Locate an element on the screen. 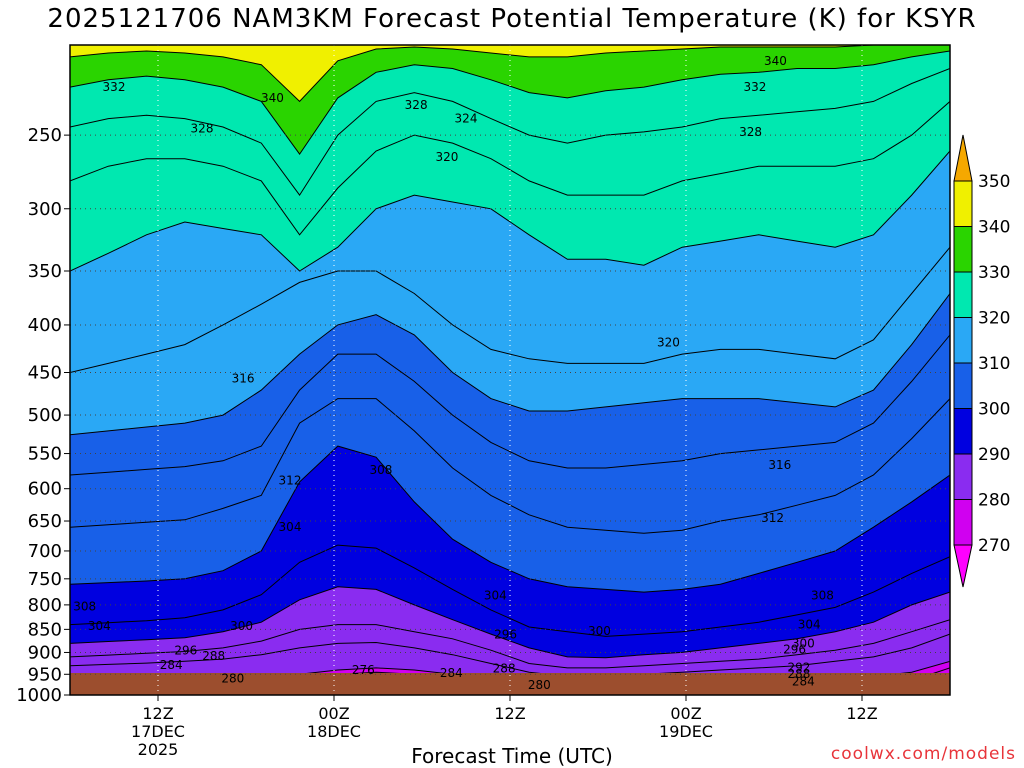  y-tick-label: 650 is located at coordinates (45, 521).